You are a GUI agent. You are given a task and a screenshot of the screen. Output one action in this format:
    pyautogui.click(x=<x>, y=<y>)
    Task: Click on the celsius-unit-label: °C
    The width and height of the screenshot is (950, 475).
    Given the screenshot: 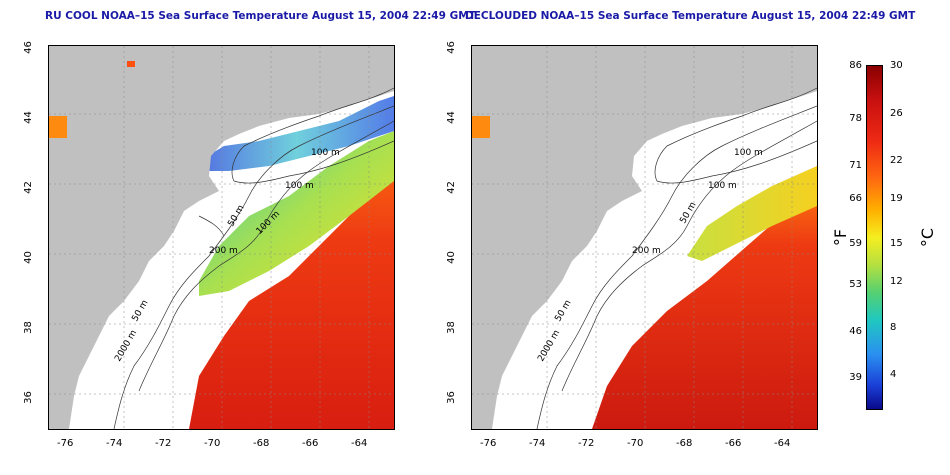 What is the action you would take?
    pyautogui.click(x=928, y=237)
    